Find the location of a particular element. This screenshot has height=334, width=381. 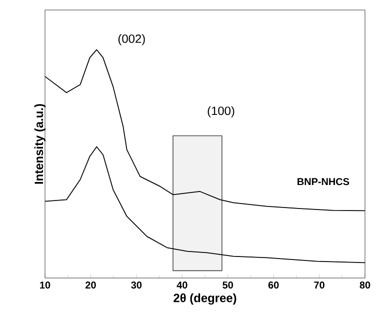

x-tick-label: 60 is located at coordinates (273, 285).